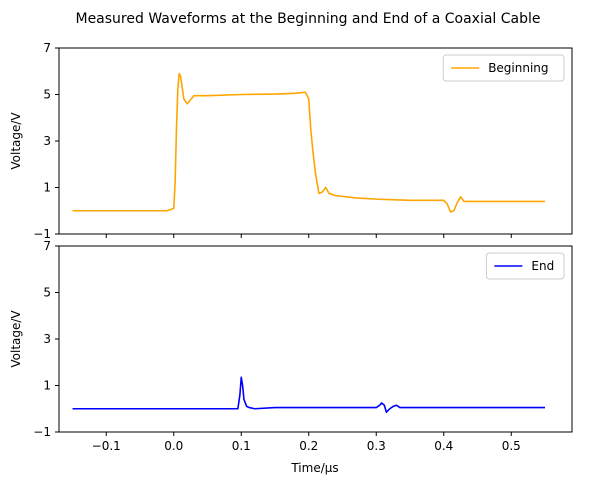 The width and height of the screenshot is (602, 489). Describe the element at coordinates (42, 432) in the screenshot. I see `y-tick-label-1-0: −1` at that location.